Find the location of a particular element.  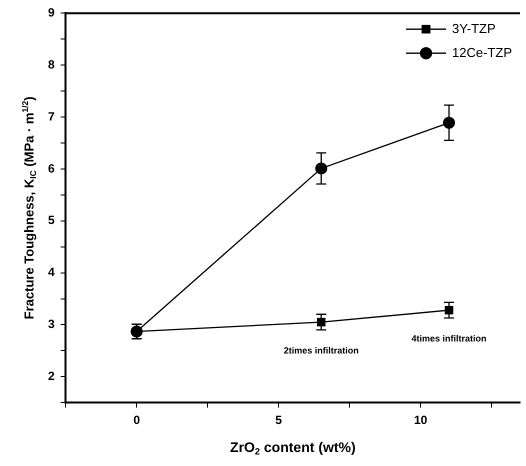

y-tick-label: 6 is located at coordinates (51, 168).